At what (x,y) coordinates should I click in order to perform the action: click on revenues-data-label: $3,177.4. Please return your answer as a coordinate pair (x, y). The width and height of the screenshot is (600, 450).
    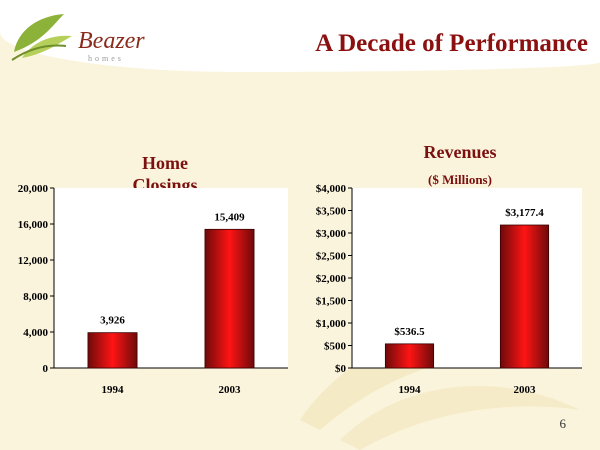
    Looking at the image, I should click on (524, 213).